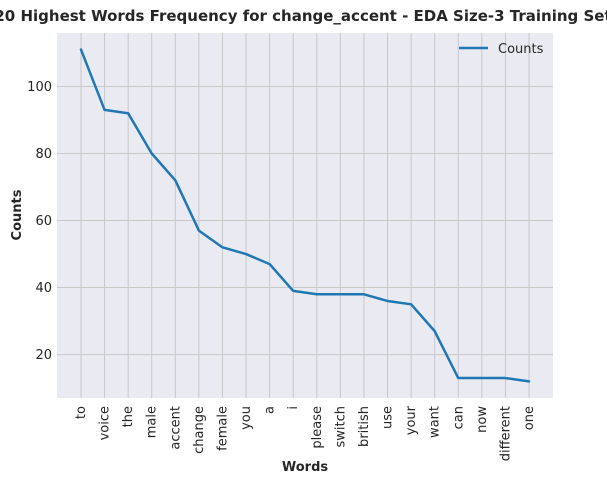 The width and height of the screenshot is (607, 489). I want to click on x-tick-label: you, so click(246, 418).